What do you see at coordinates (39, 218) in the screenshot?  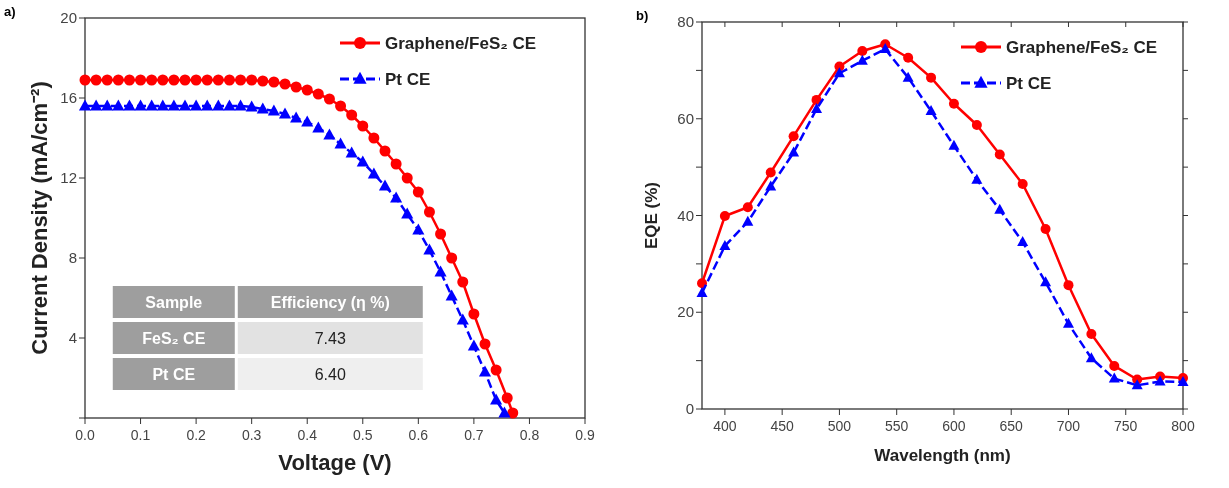 I see `y-axis-title: Current Density (mA/cm⁻²)` at bounding box center [39, 218].